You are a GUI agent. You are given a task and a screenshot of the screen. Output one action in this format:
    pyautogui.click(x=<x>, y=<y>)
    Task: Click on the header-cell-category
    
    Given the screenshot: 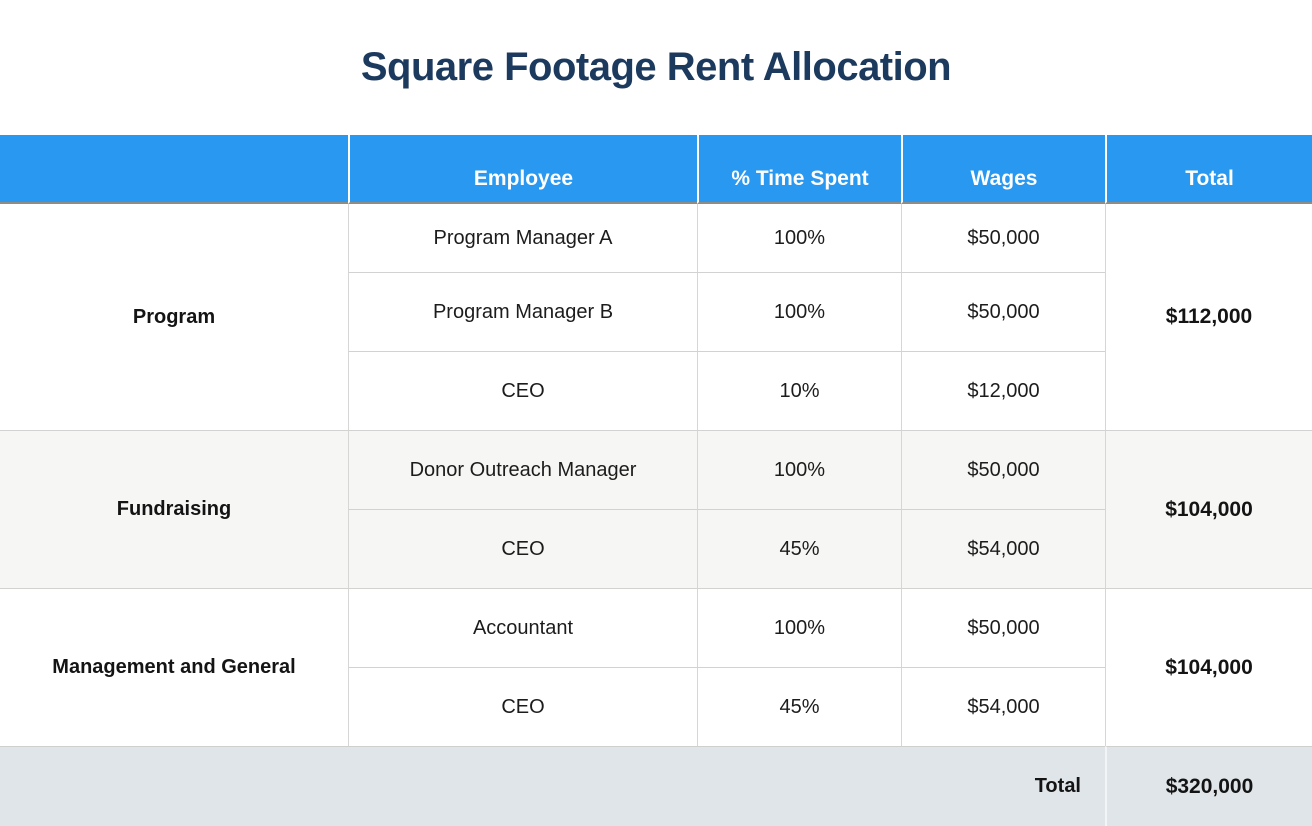 What is the action you would take?
    pyautogui.click(x=174, y=169)
    